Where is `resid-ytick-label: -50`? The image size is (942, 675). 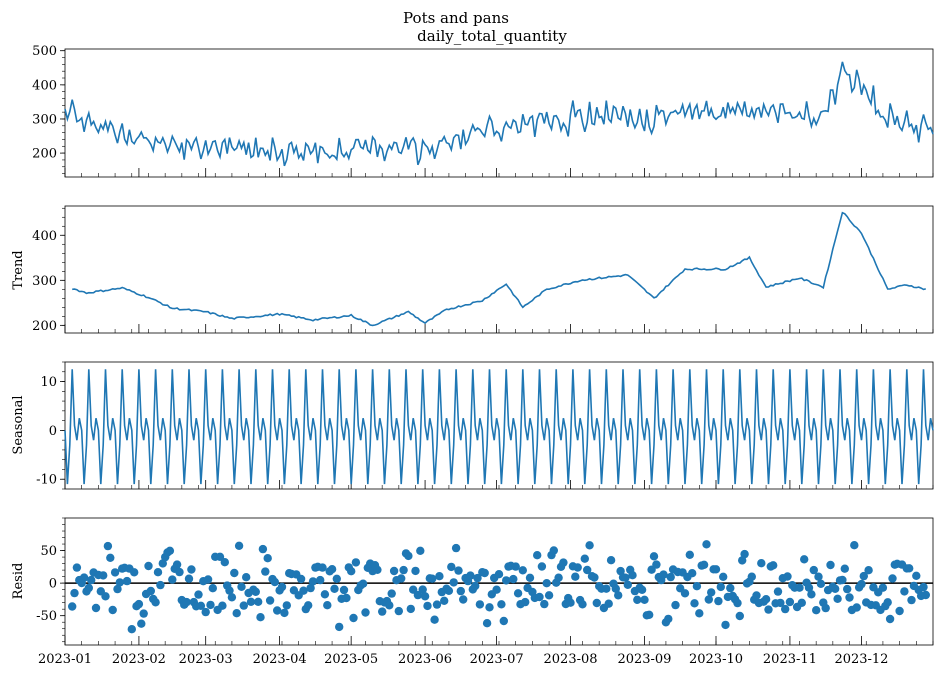 resid-ytick-label: -50 is located at coordinates (46, 616).